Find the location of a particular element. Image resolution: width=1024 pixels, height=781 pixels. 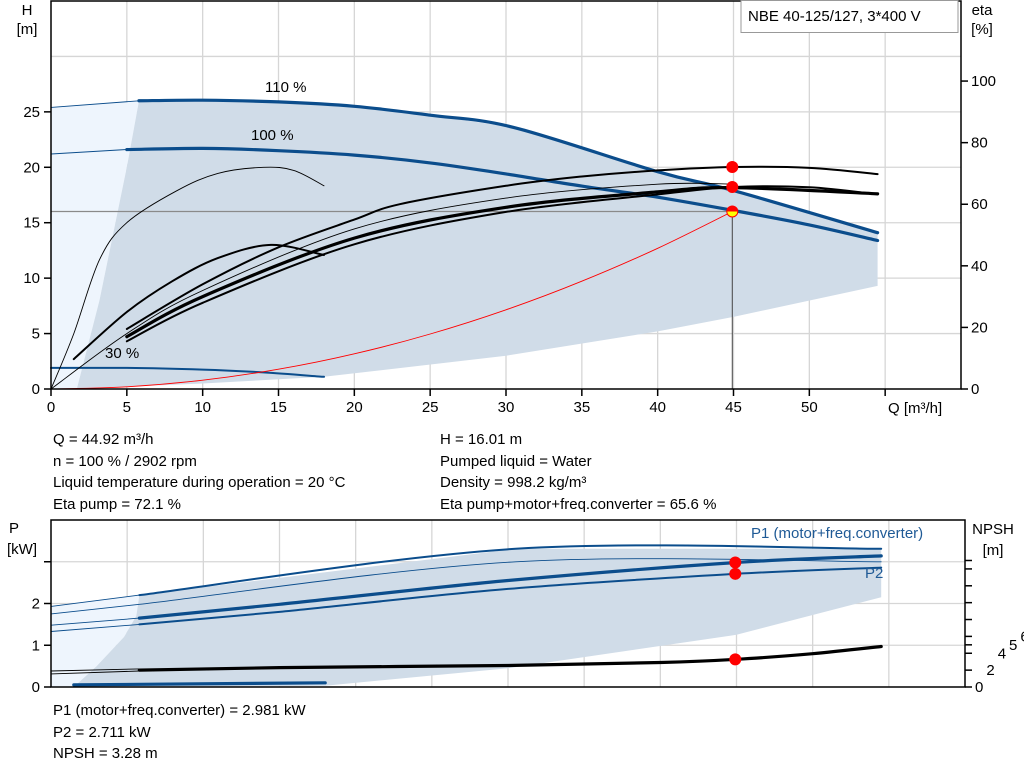

legend-box is located at coordinates (849, 16).